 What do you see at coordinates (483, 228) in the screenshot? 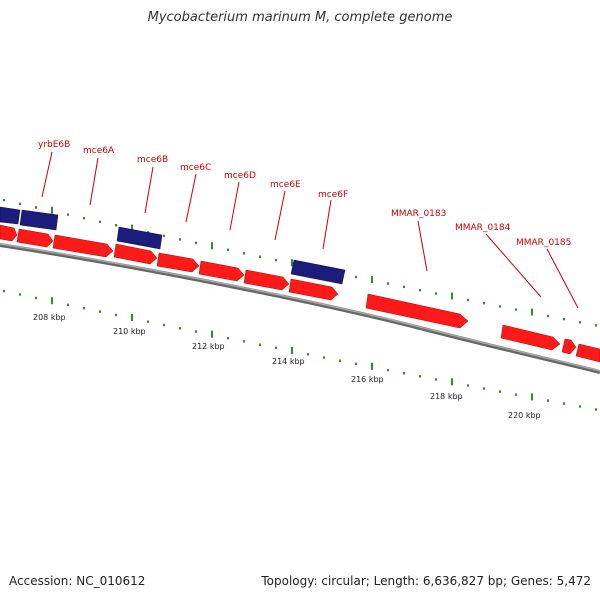
I see `gene-label: MMAR_0184` at bounding box center [483, 228].